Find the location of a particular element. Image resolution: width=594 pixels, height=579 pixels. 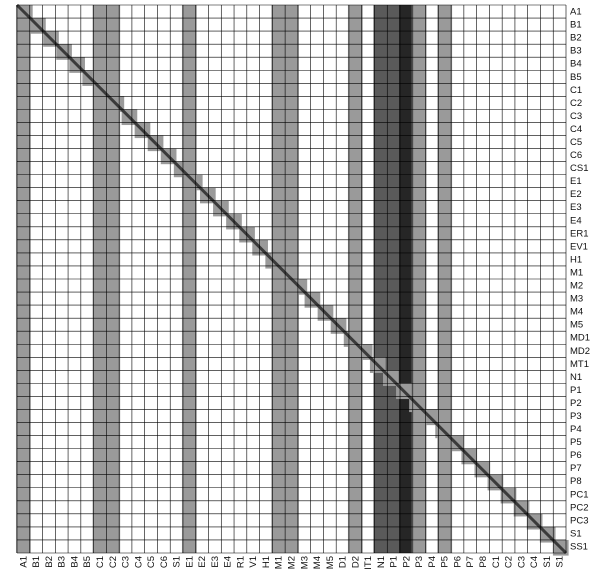

y-tick-label: P6 is located at coordinates (576, 455).